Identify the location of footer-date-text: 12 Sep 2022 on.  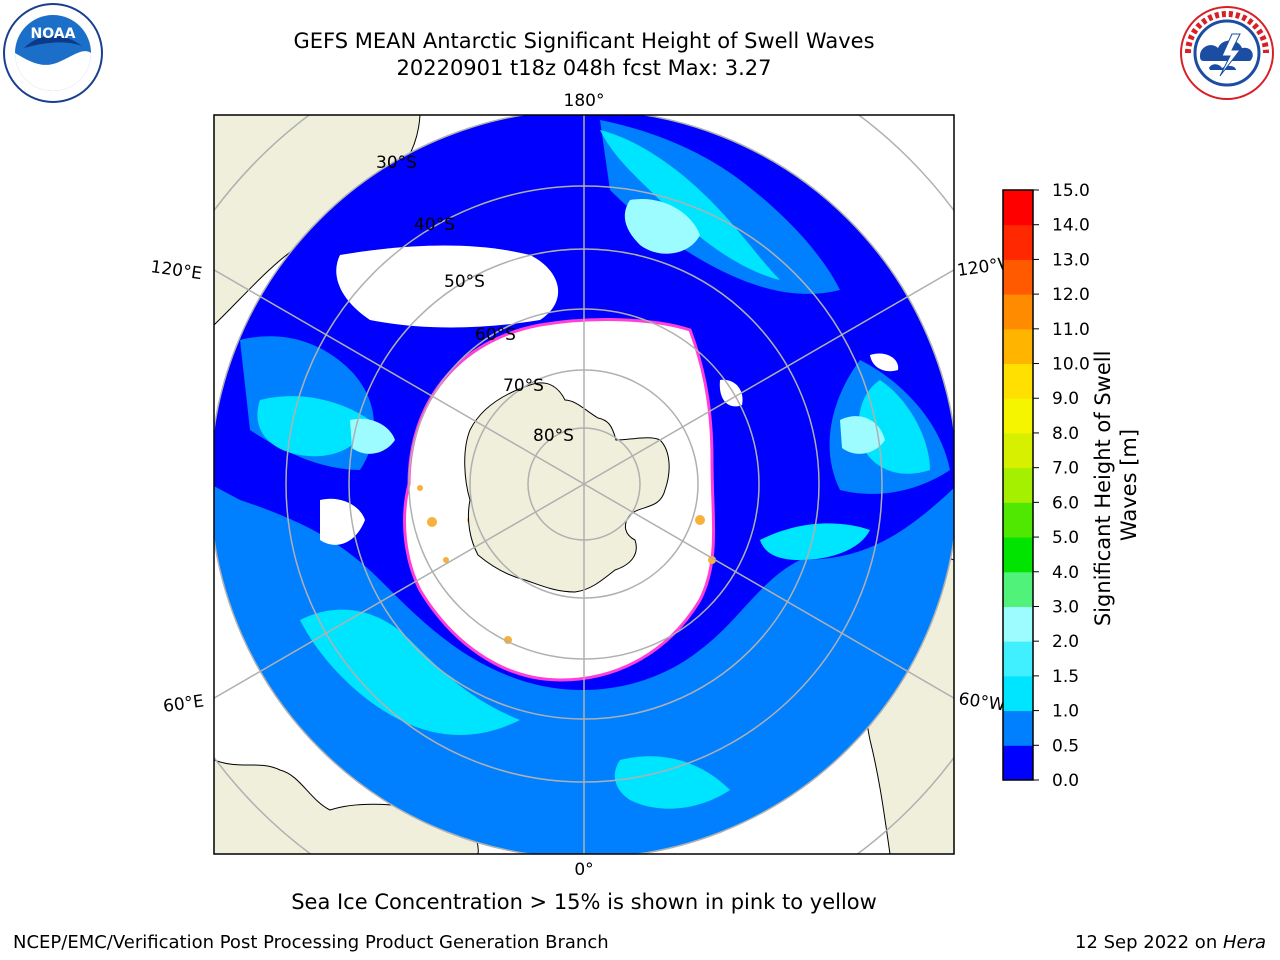
(1149, 942).